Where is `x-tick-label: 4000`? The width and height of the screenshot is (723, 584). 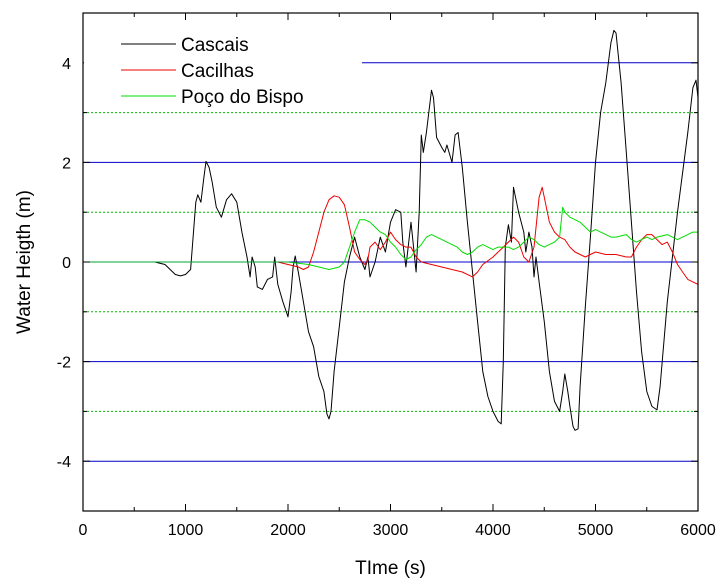
x-tick-label: 4000 is located at coordinates (493, 530).